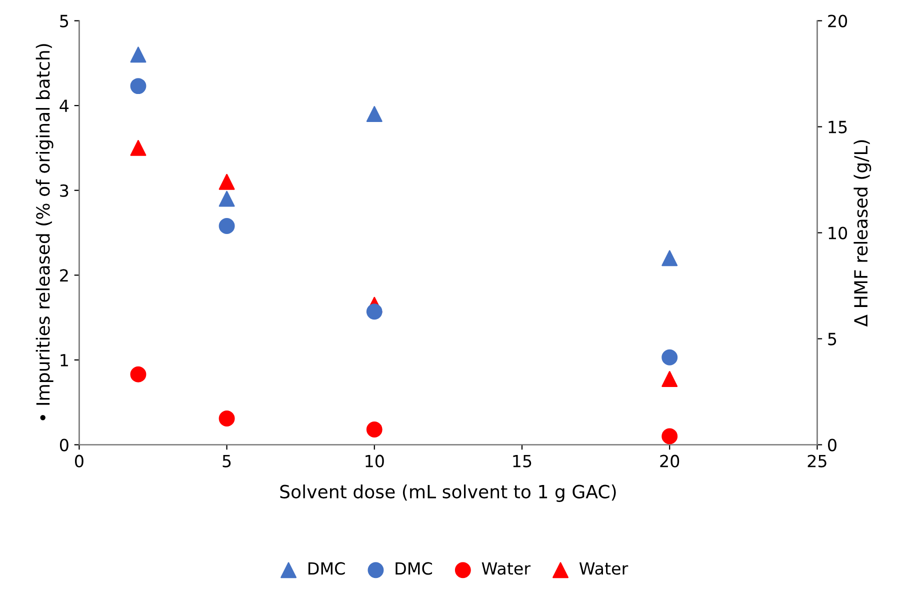 This screenshot has width=900, height=593. I want to click on y-tick-label: 0, so click(64, 445).